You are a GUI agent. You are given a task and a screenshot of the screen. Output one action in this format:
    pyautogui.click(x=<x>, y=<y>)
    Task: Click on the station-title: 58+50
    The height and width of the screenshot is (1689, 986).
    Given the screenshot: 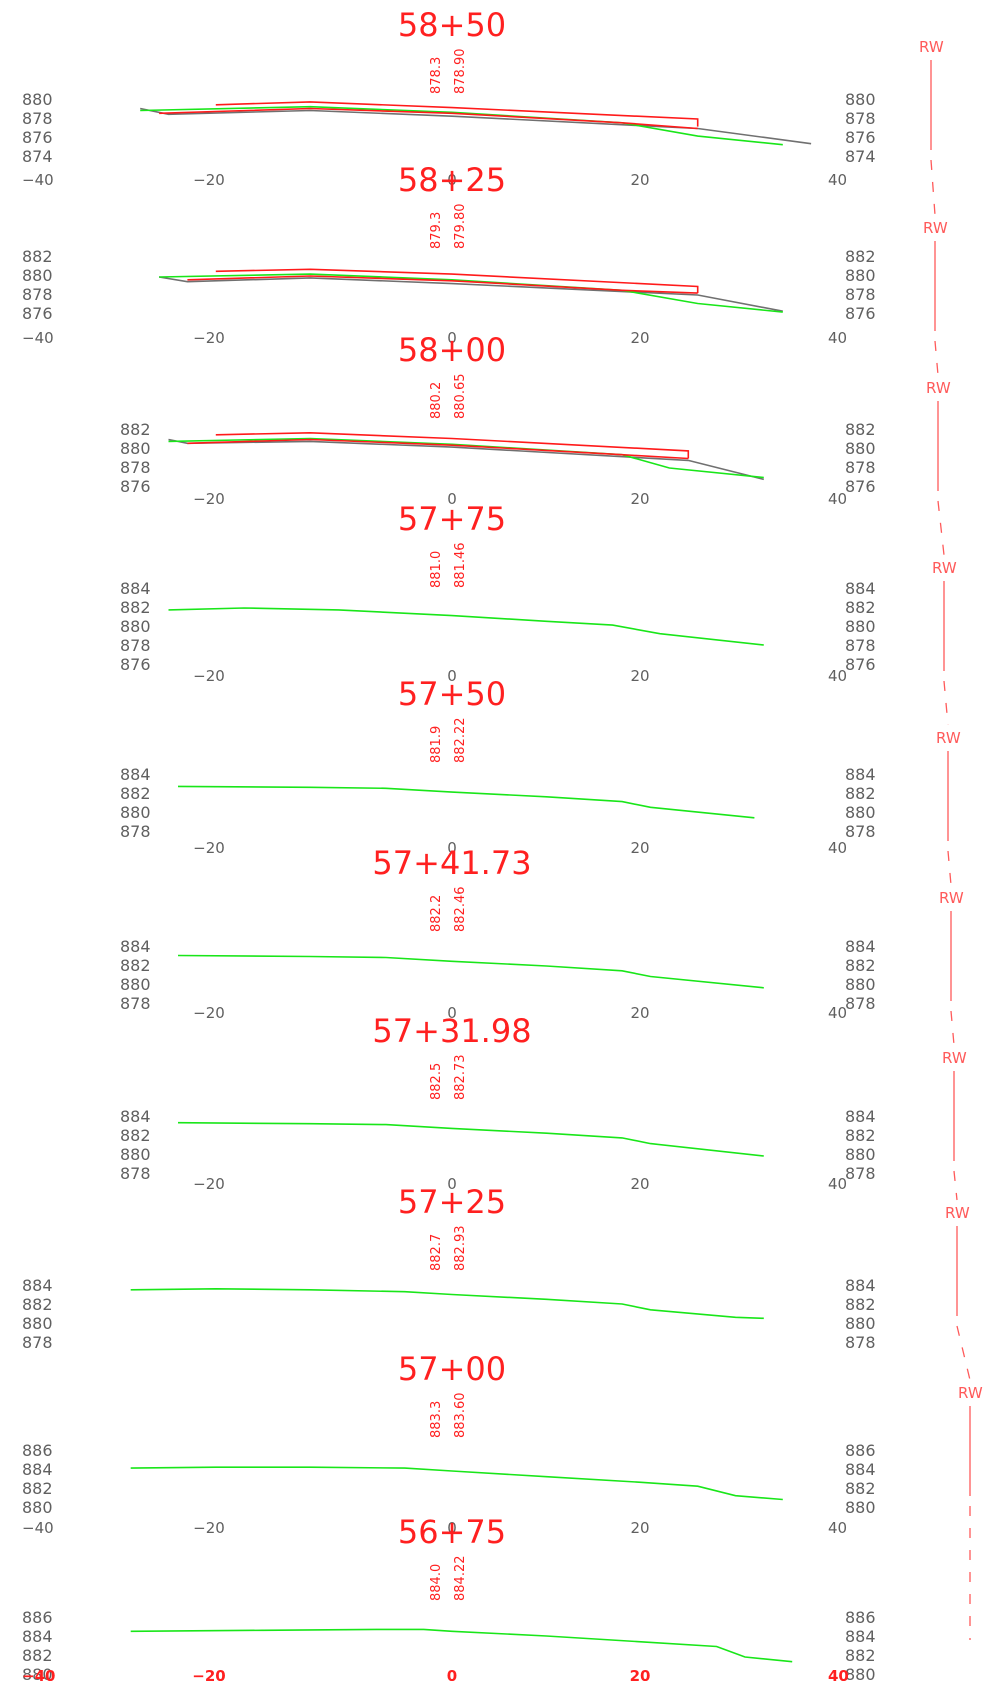 What is the action you would take?
    pyautogui.click(x=452, y=25)
    